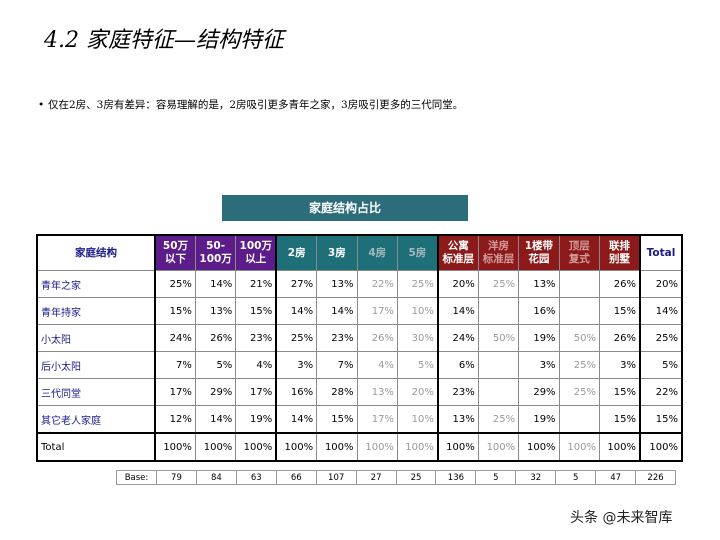 The image size is (720, 540). I want to click on column-header: 1楼带 花园, so click(539, 252).